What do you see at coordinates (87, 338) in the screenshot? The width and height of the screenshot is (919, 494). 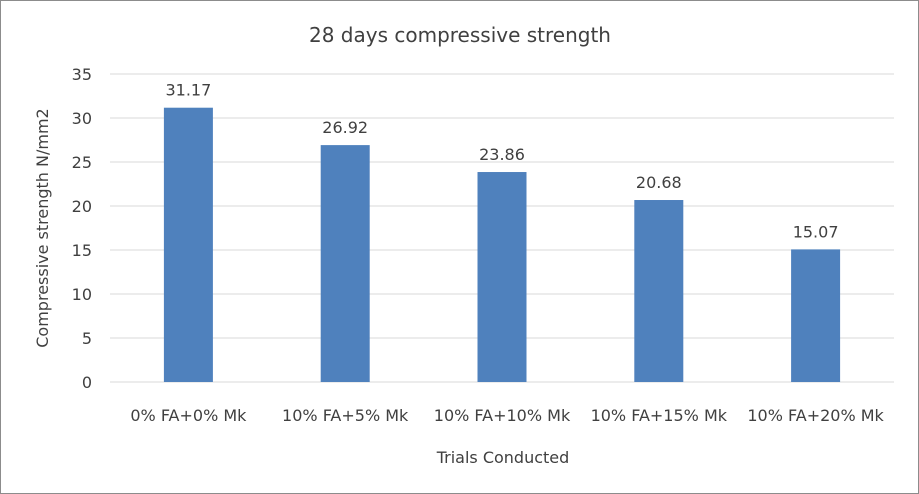 I see `y-tick-label: 5` at bounding box center [87, 338].